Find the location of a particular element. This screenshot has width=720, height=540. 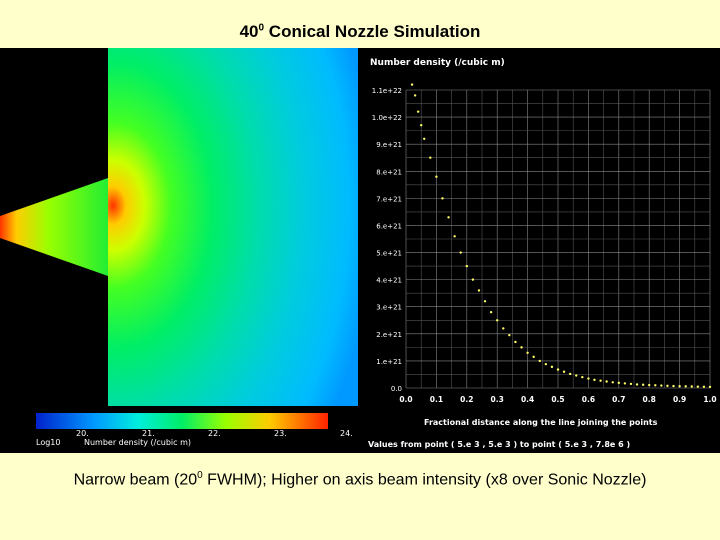

title-degree-sup: 0 is located at coordinates (261, 28).